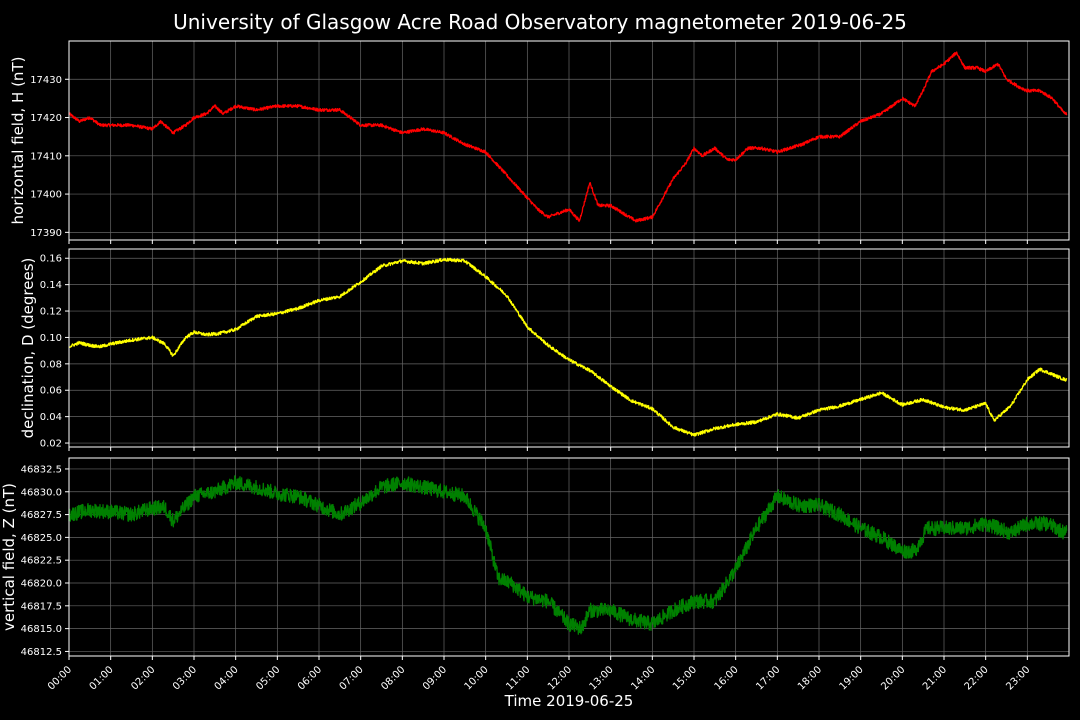 This screenshot has width=1080, height=720. What do you see at coordinates (310, 678) in the screenshot?
I see `x-tick-label: 06:00` at bounding box center [310, 678].